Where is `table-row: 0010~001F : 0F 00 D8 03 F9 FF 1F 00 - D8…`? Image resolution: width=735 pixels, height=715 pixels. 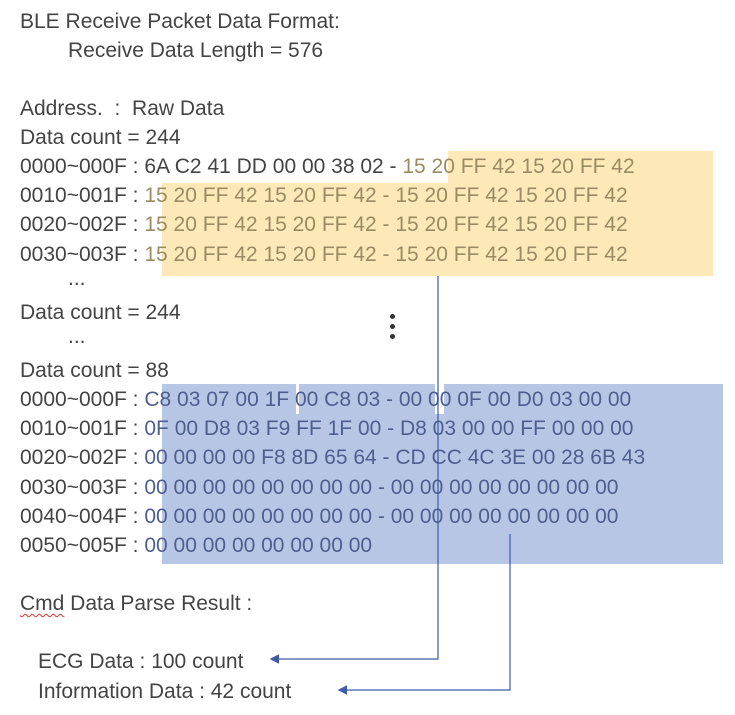 table-row: 0010~001F : 0F 00 D8 03 F9 FF 1F 00 - D8… is located at coordinates (326, 428).